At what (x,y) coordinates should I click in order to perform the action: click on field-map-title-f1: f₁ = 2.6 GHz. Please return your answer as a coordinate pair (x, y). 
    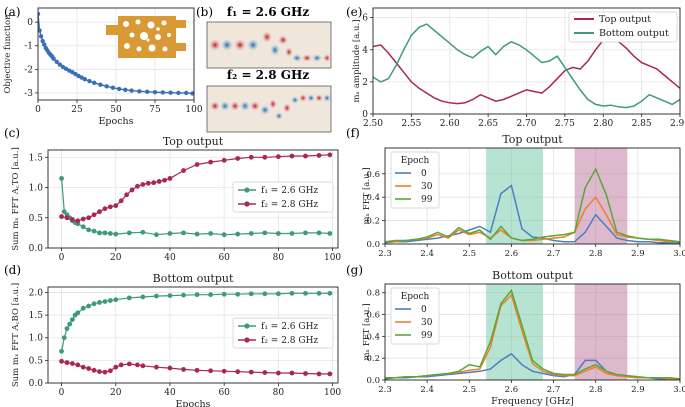
    Looking at the image, I should click on (268, 12).